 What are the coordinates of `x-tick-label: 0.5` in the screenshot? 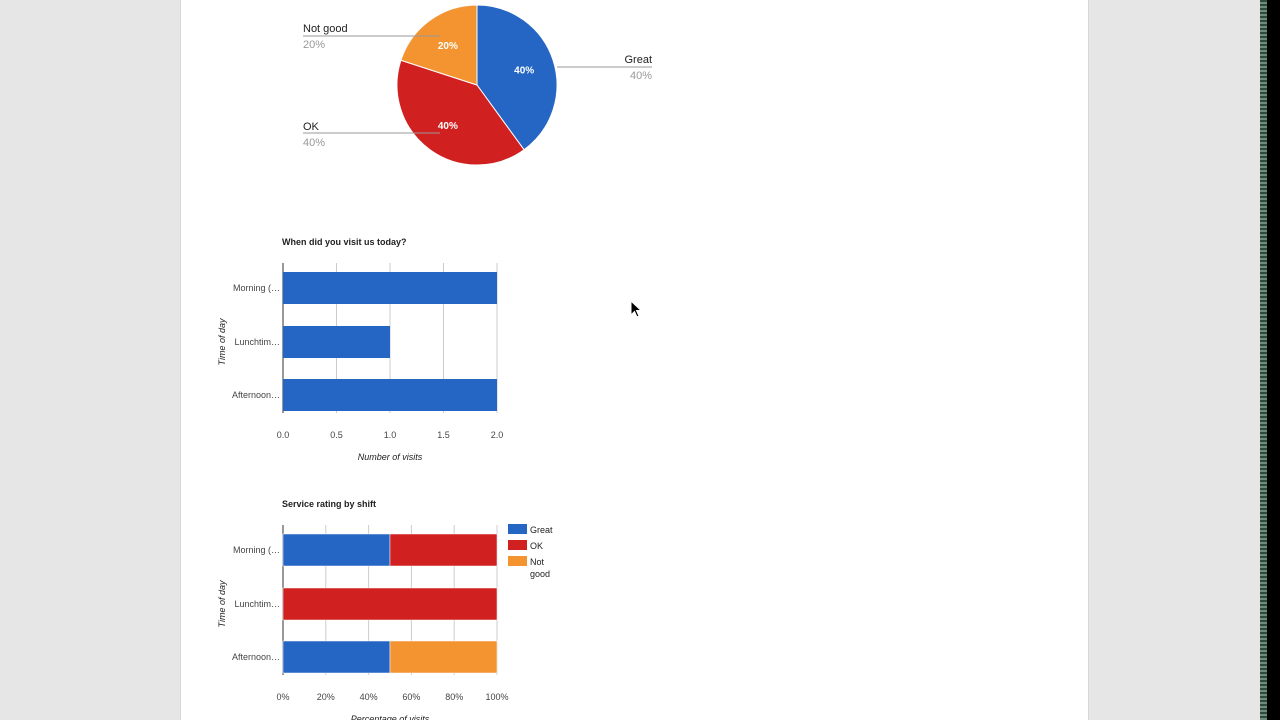 It's located at (336, 435).